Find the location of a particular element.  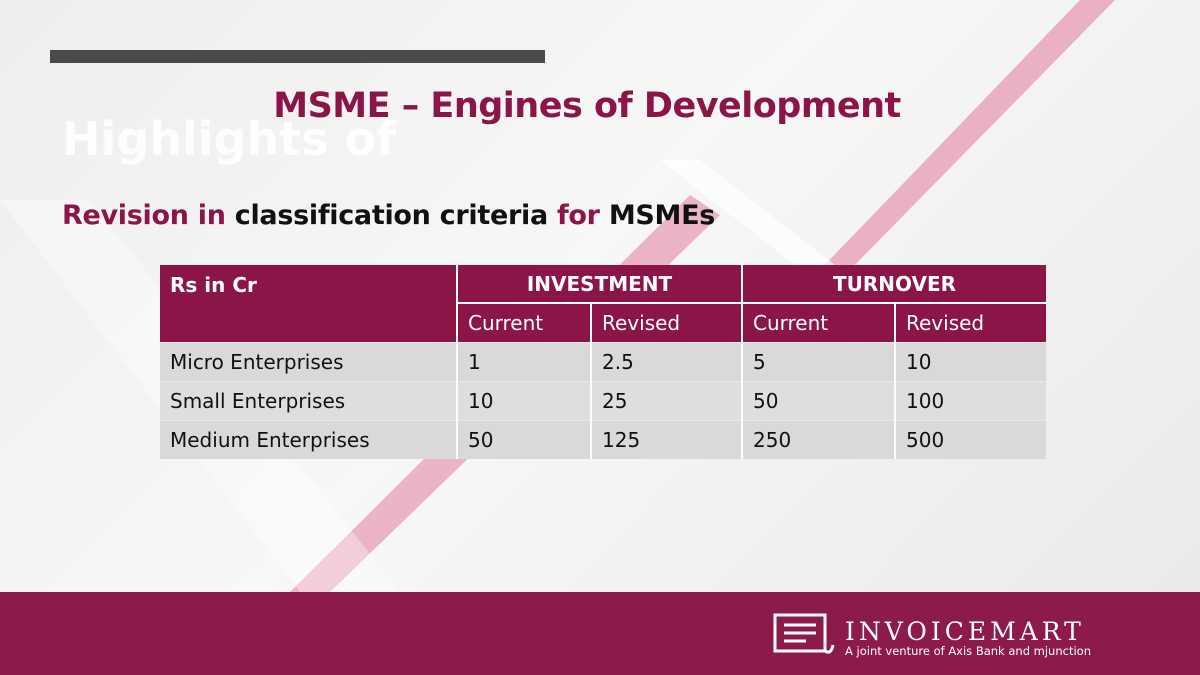

row-label: Micro Enterprises is located at coordinates (308, 362).